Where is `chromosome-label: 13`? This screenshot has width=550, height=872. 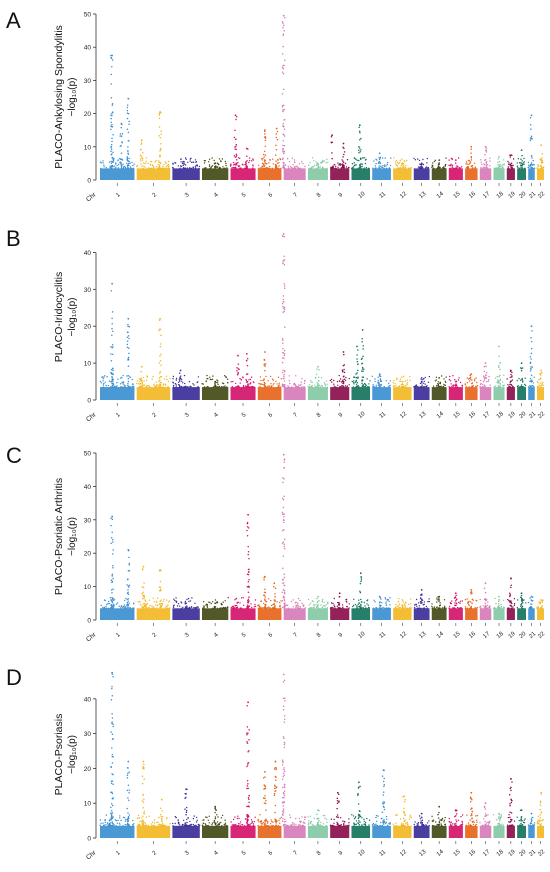
chromosome-label: 13 is located at coordinates (422, 415).